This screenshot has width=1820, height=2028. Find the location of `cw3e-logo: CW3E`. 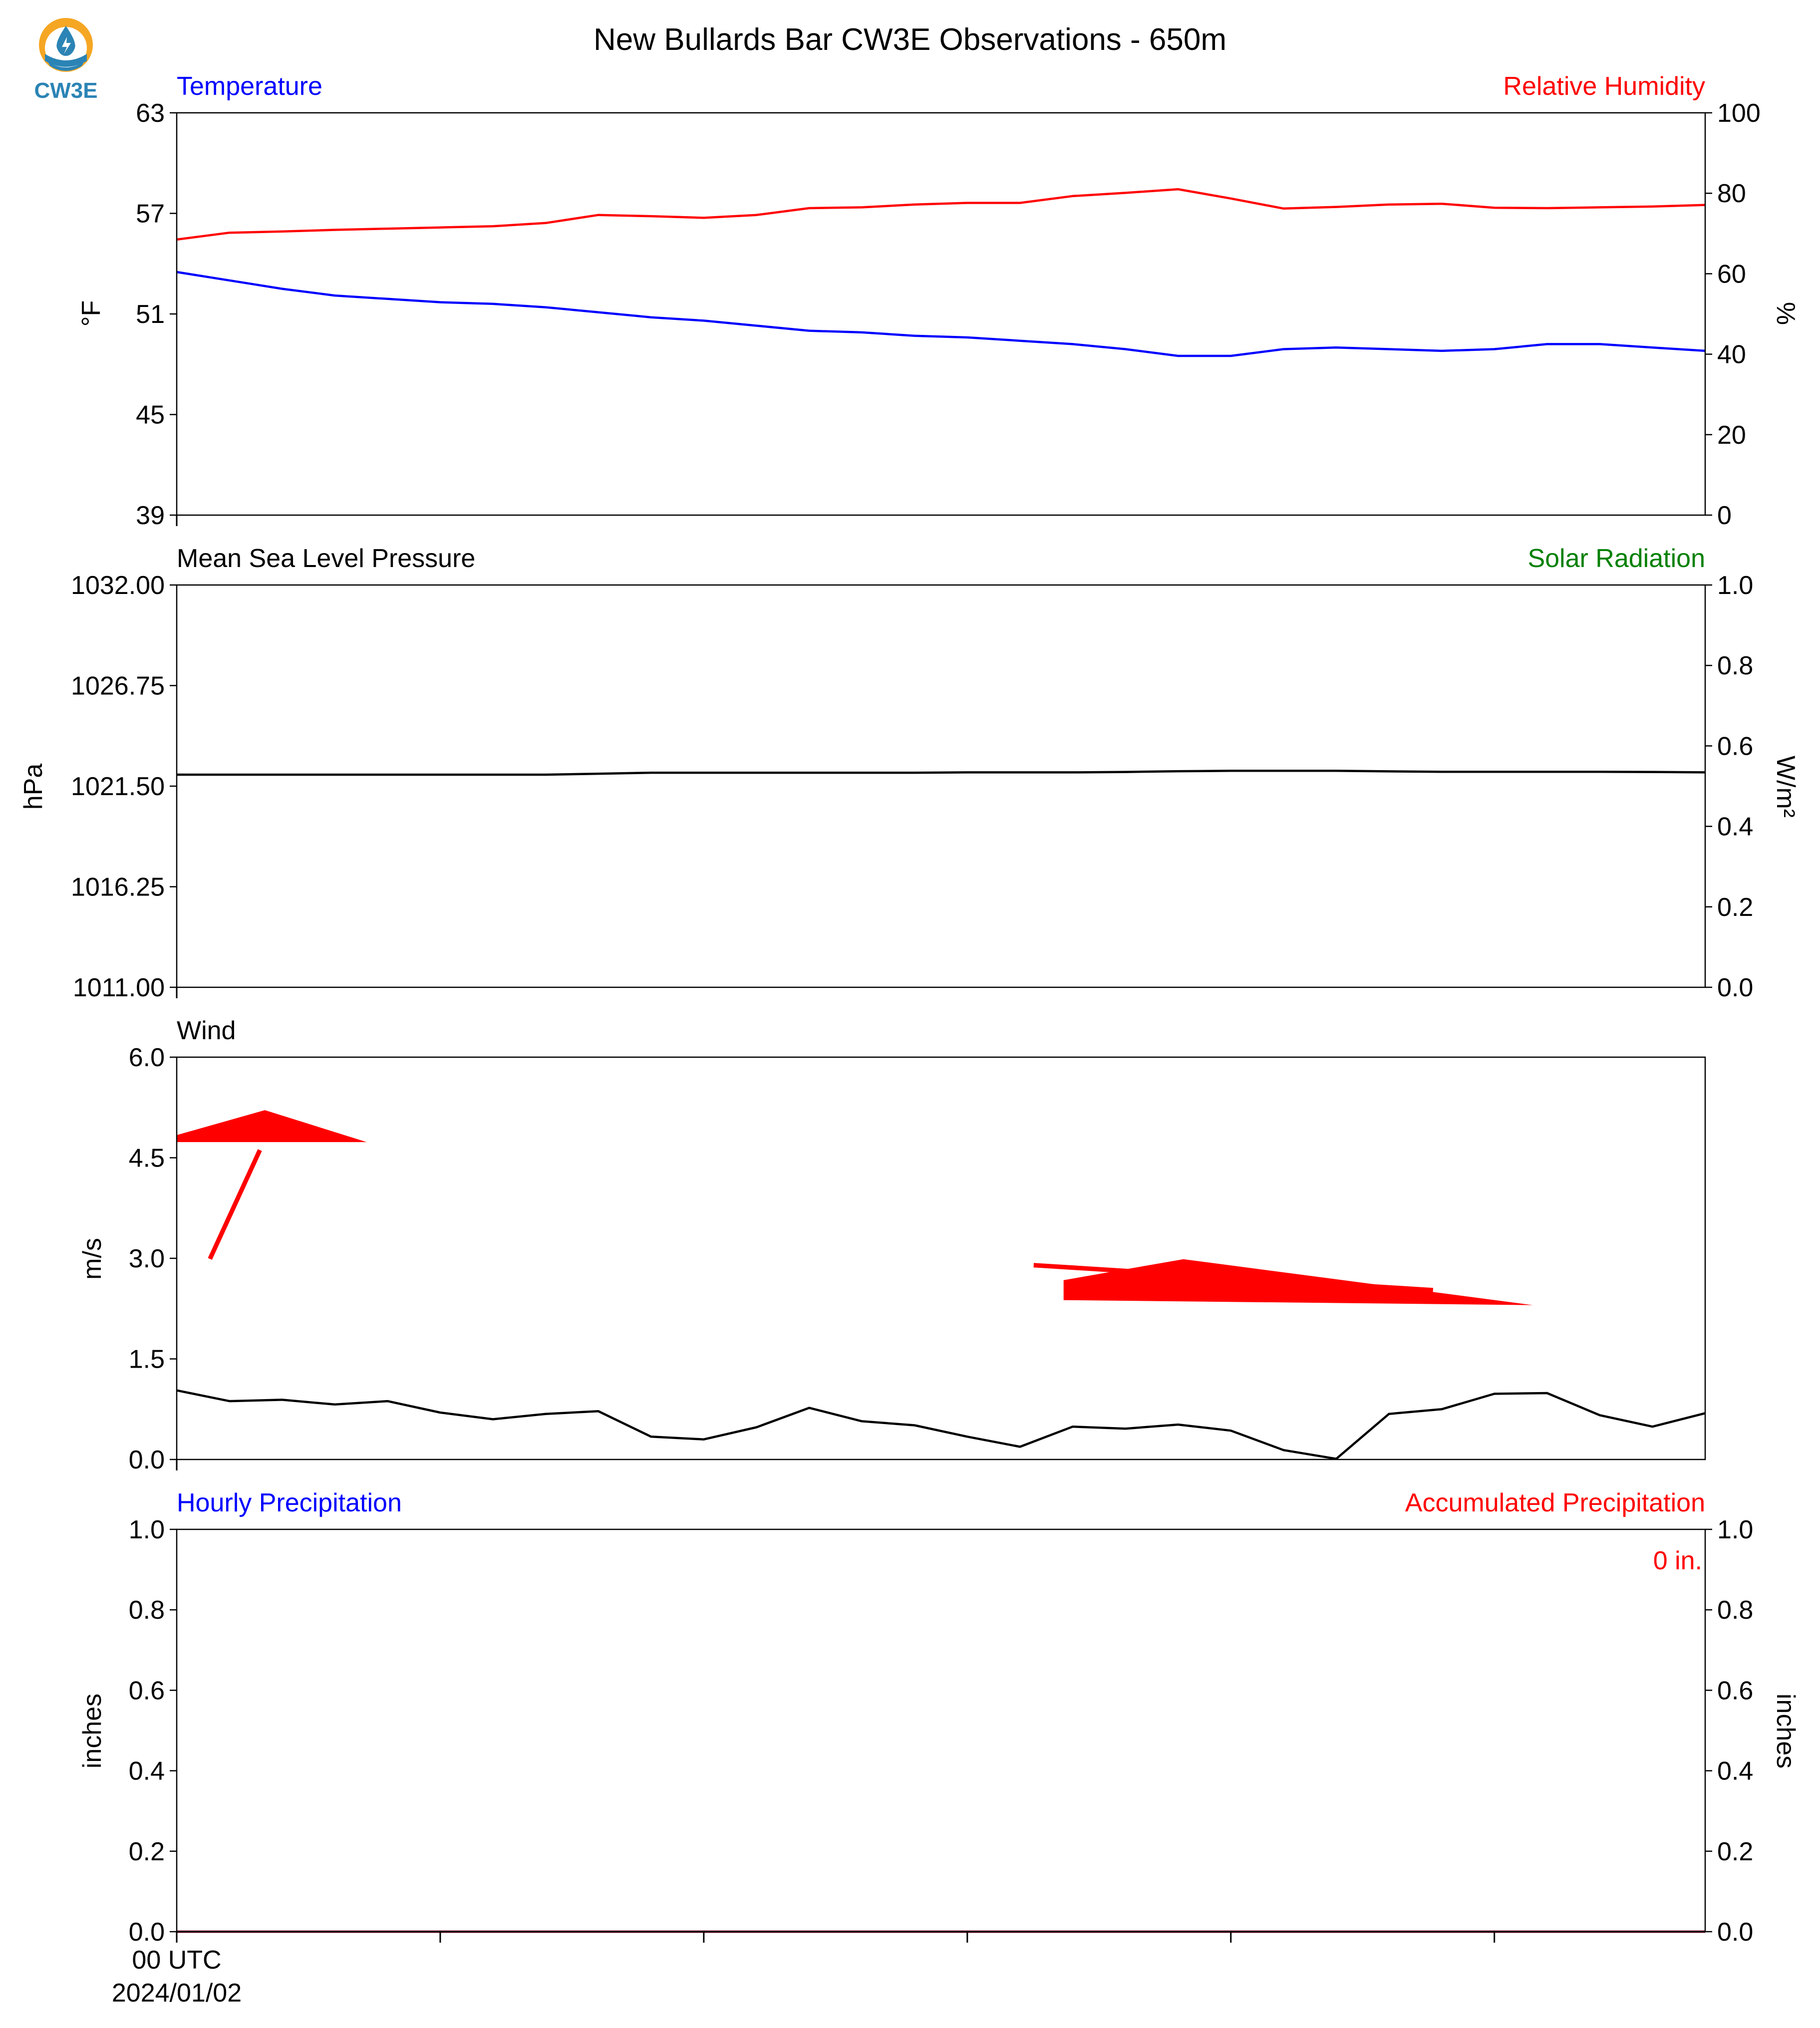

cw3e-logo: CW3E is located at coordinates (66, 60).